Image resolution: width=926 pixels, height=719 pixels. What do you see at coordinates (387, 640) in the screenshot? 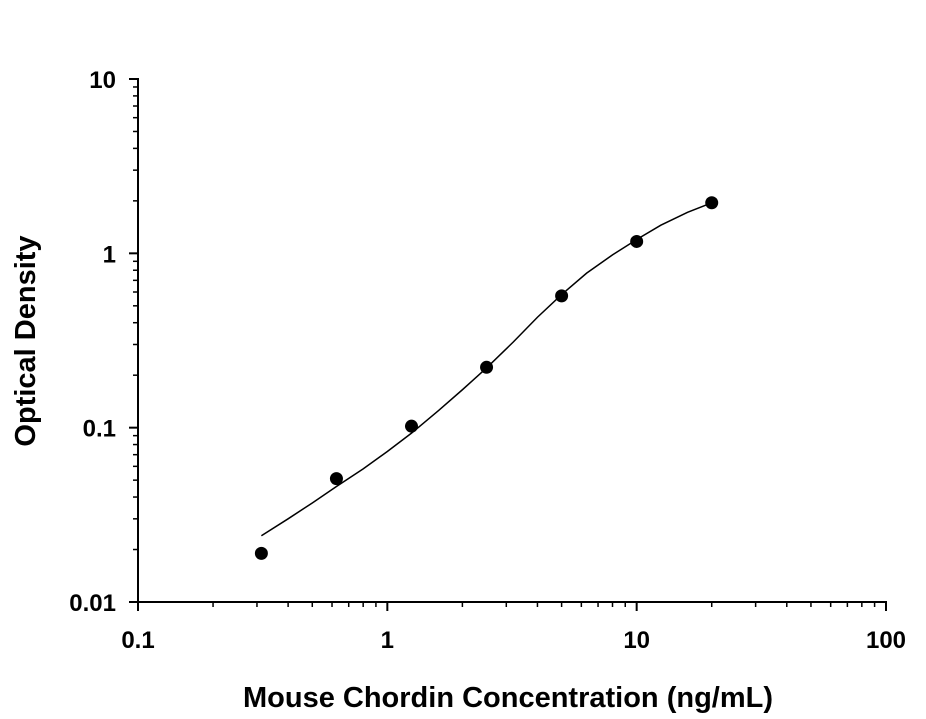
I see `x-tick-label: 1` at bounding box center [387, 640].